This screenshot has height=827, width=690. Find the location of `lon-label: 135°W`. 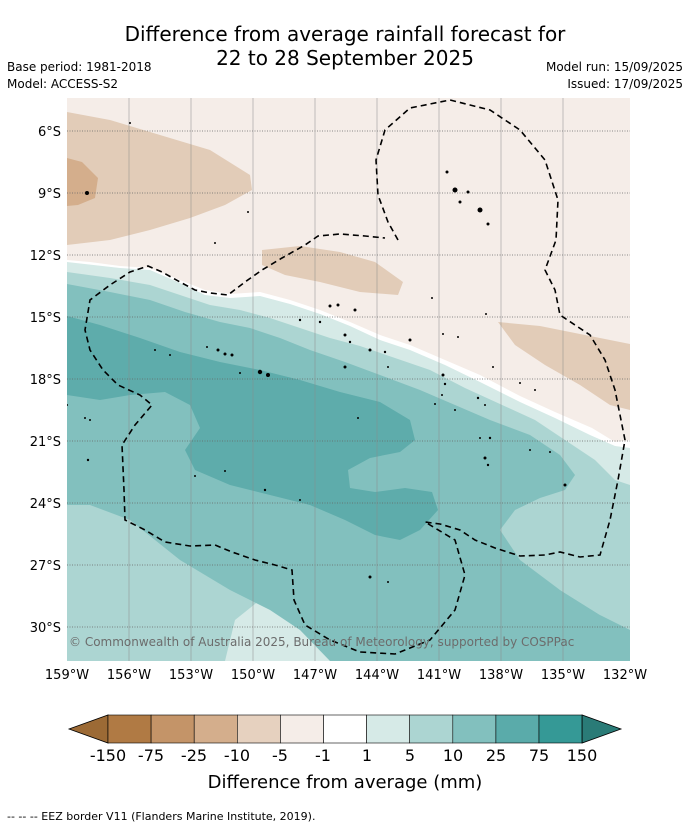

lon-label: 135°W is located at coordinates (563, 675).